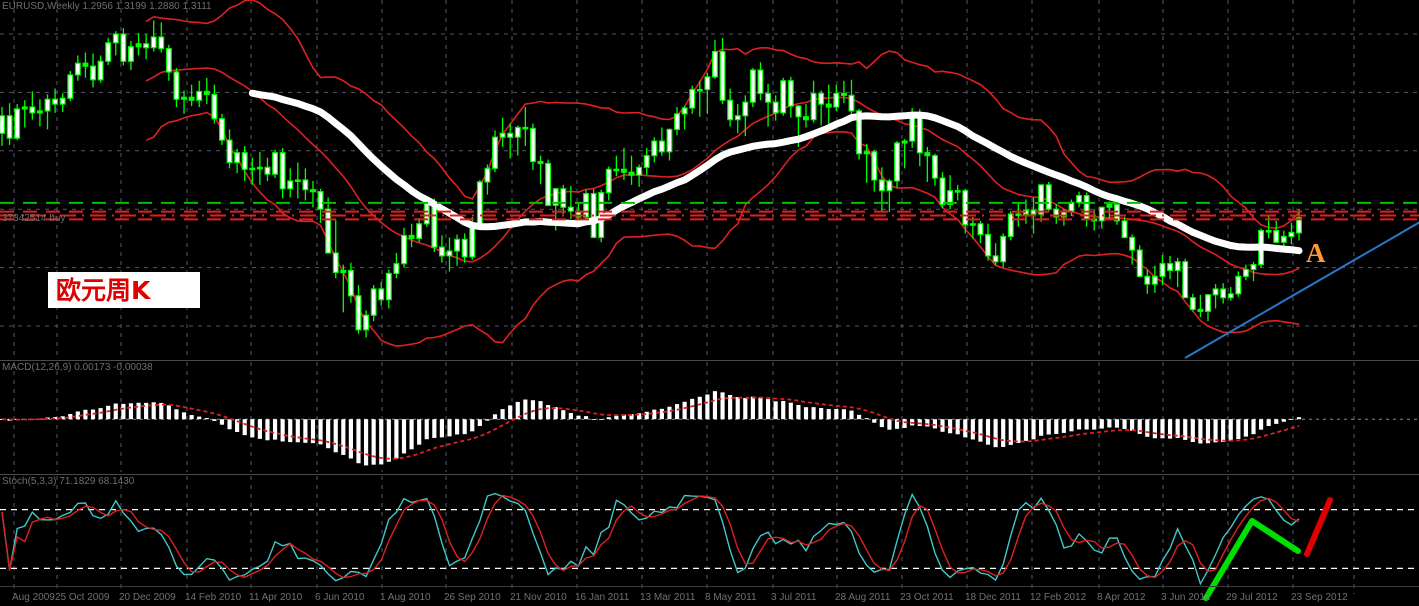 This screenshot has height=606, width=1419. What do you see at coordinates (731, 597) in the screenshot?
I see `x-axis-tick-label: 8 May 2011` at bounding box center [731, 597].